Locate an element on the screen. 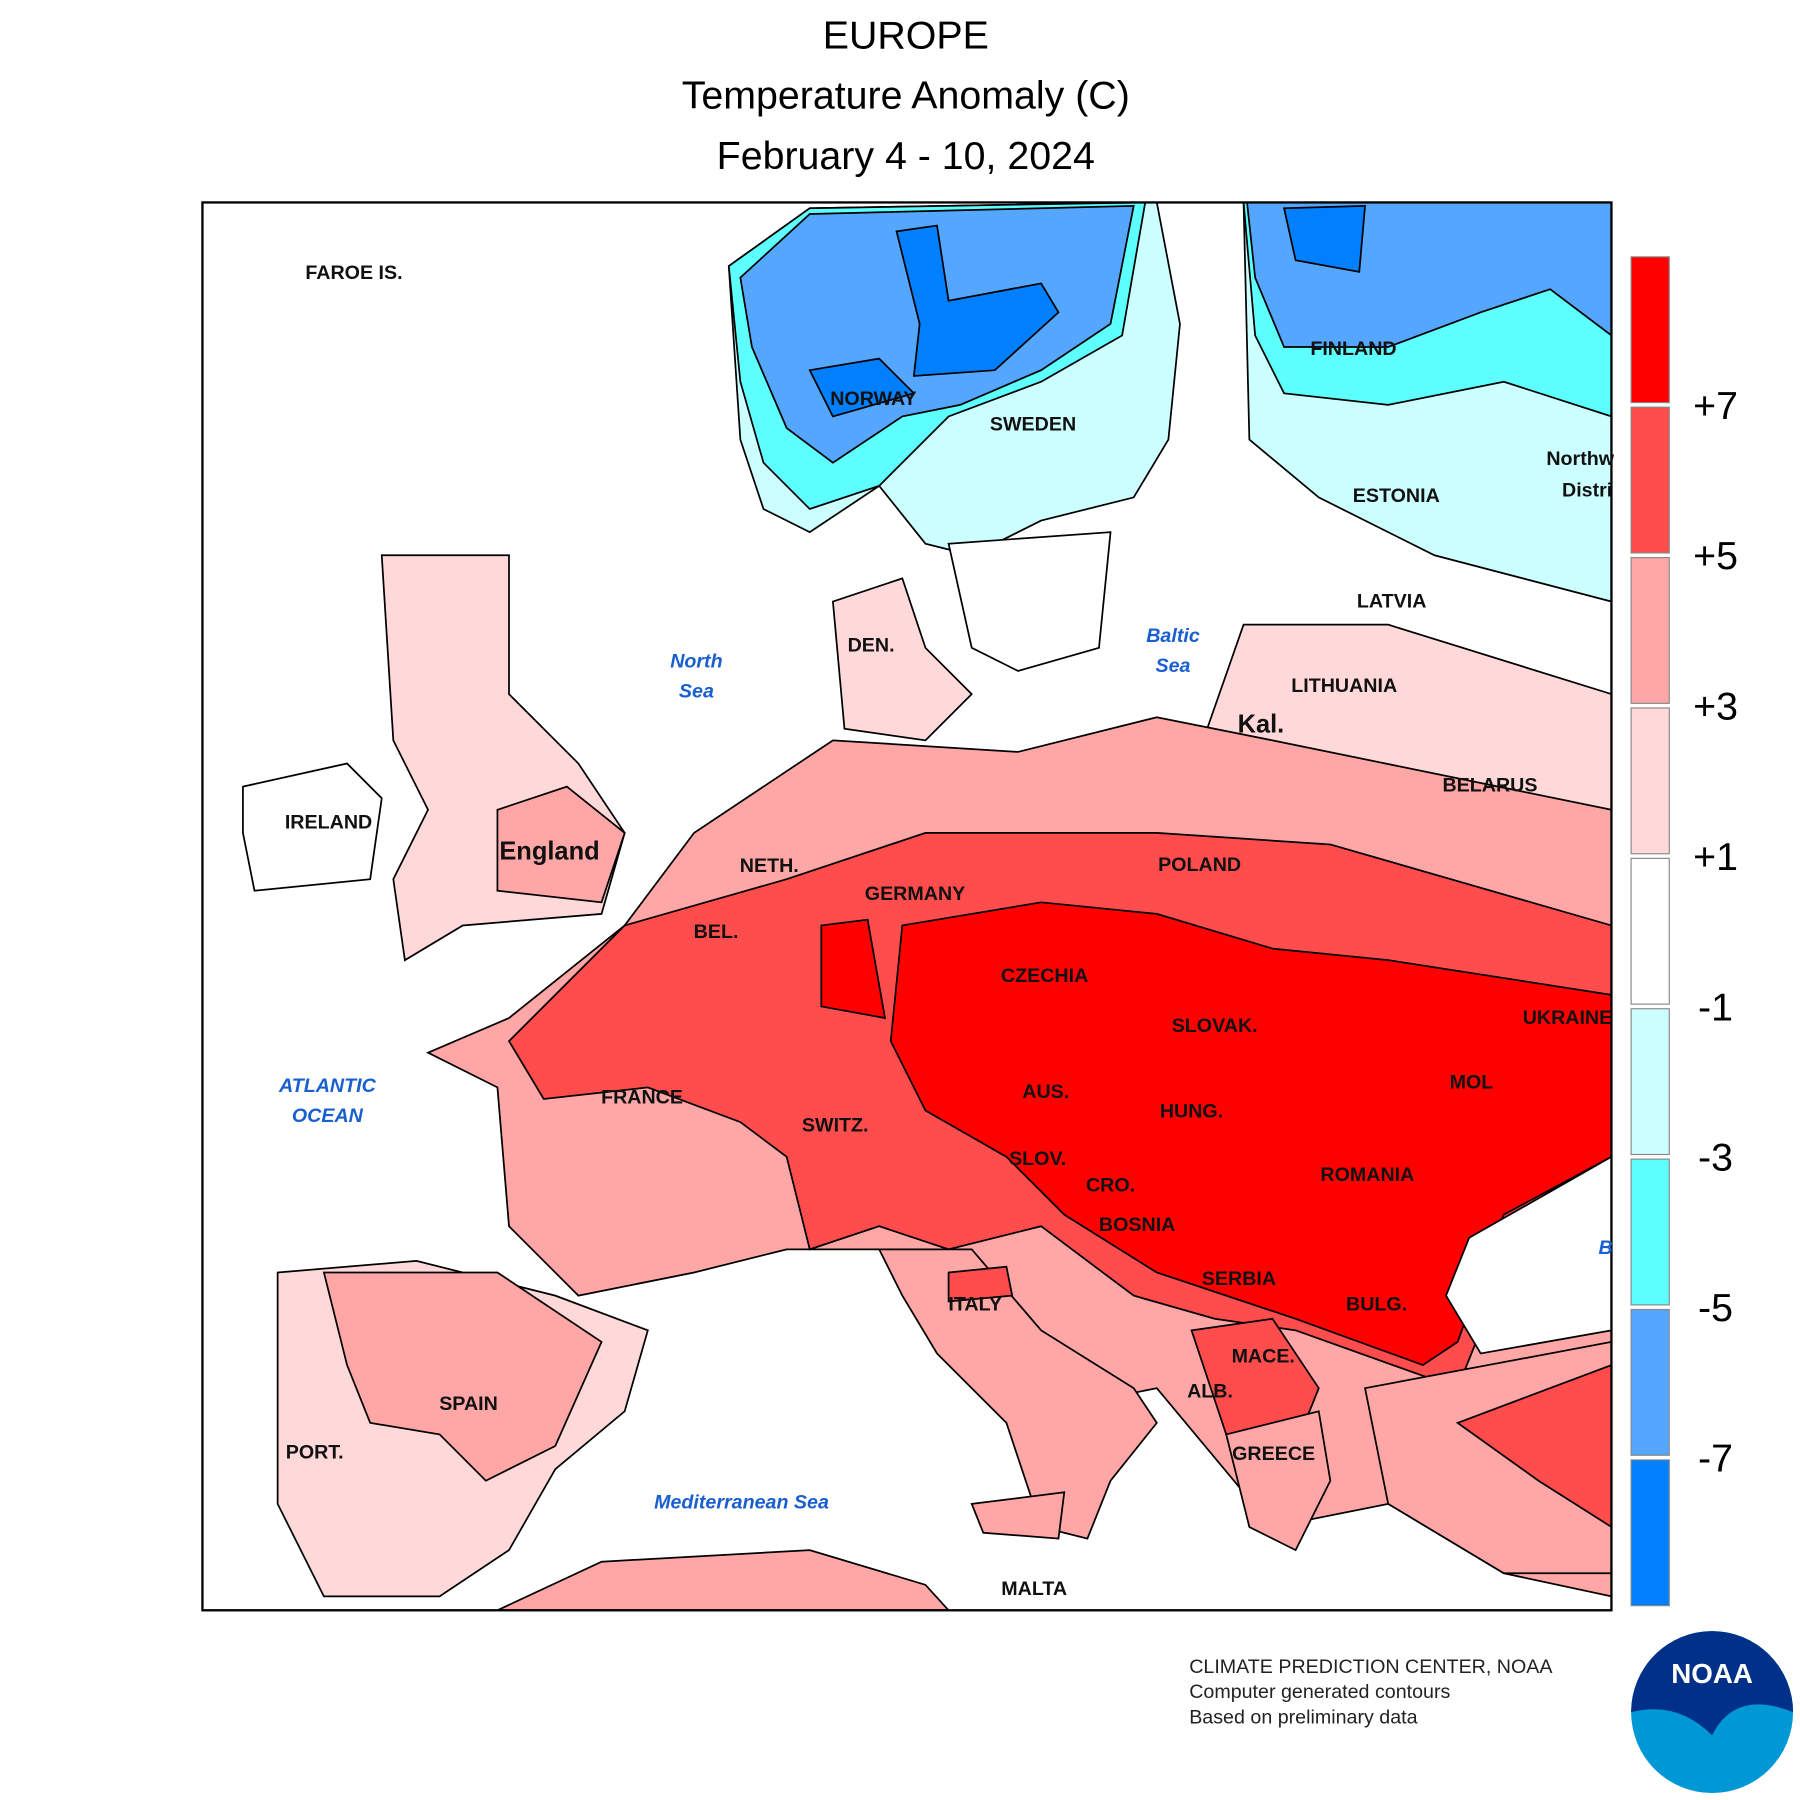 The width and height of the screenshot is (1800, 1800). country-label: Kal. is located at coordinates (1261, 724).